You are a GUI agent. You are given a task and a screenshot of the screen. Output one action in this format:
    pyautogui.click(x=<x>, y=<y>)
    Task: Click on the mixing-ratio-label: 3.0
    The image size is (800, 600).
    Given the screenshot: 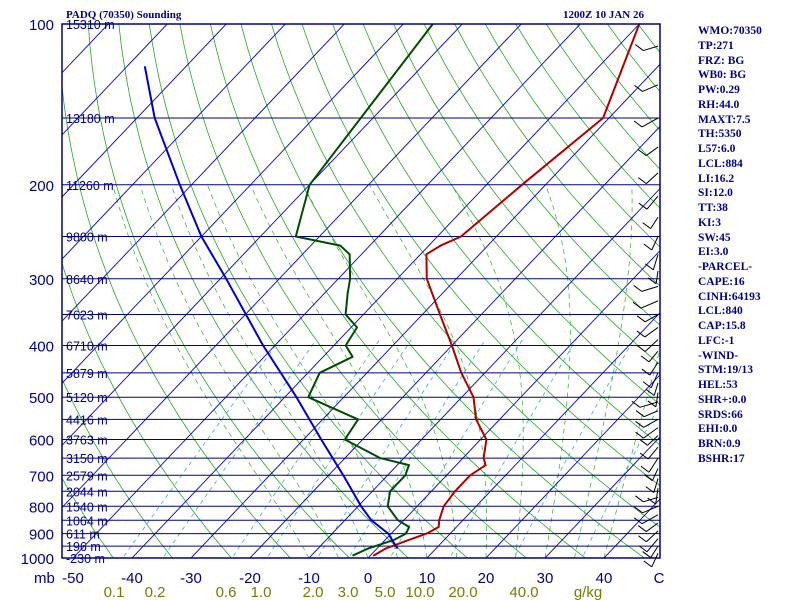 What is the action you would take?
    pyautogui.click(x=348, y=592)
    